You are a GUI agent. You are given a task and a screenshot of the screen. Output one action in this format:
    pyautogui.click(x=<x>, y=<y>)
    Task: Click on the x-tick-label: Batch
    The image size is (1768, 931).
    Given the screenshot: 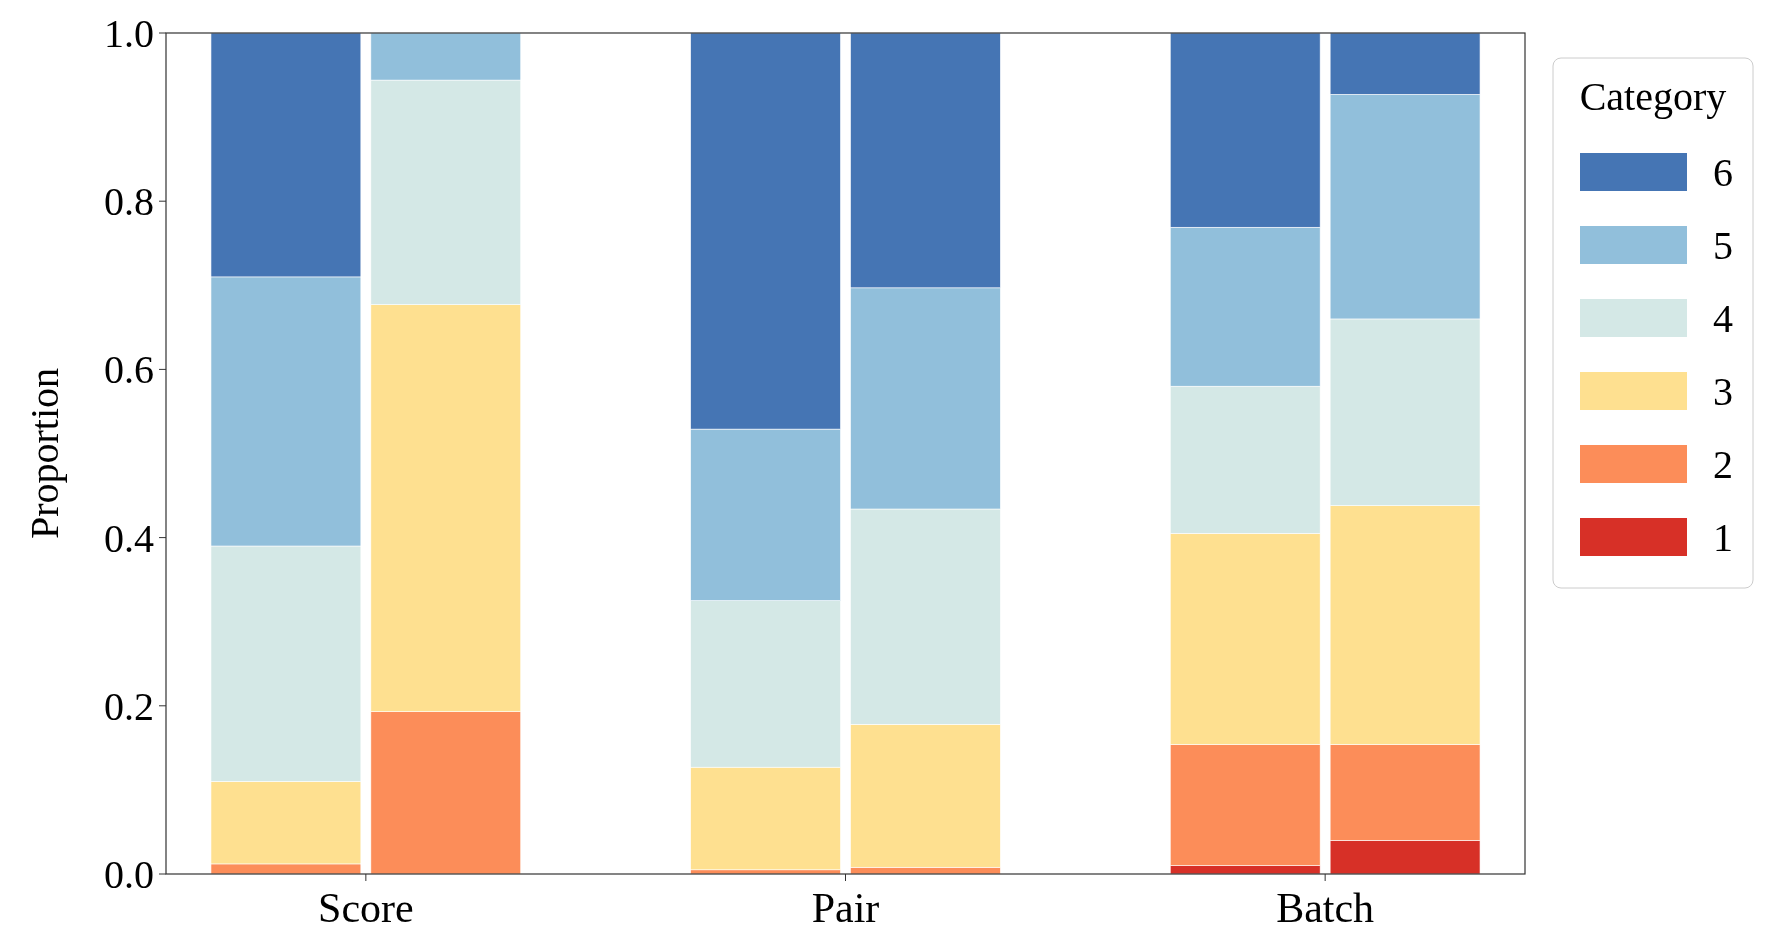 What is the action you would take?
    pyautogui.click(x=1325, y=908)
    